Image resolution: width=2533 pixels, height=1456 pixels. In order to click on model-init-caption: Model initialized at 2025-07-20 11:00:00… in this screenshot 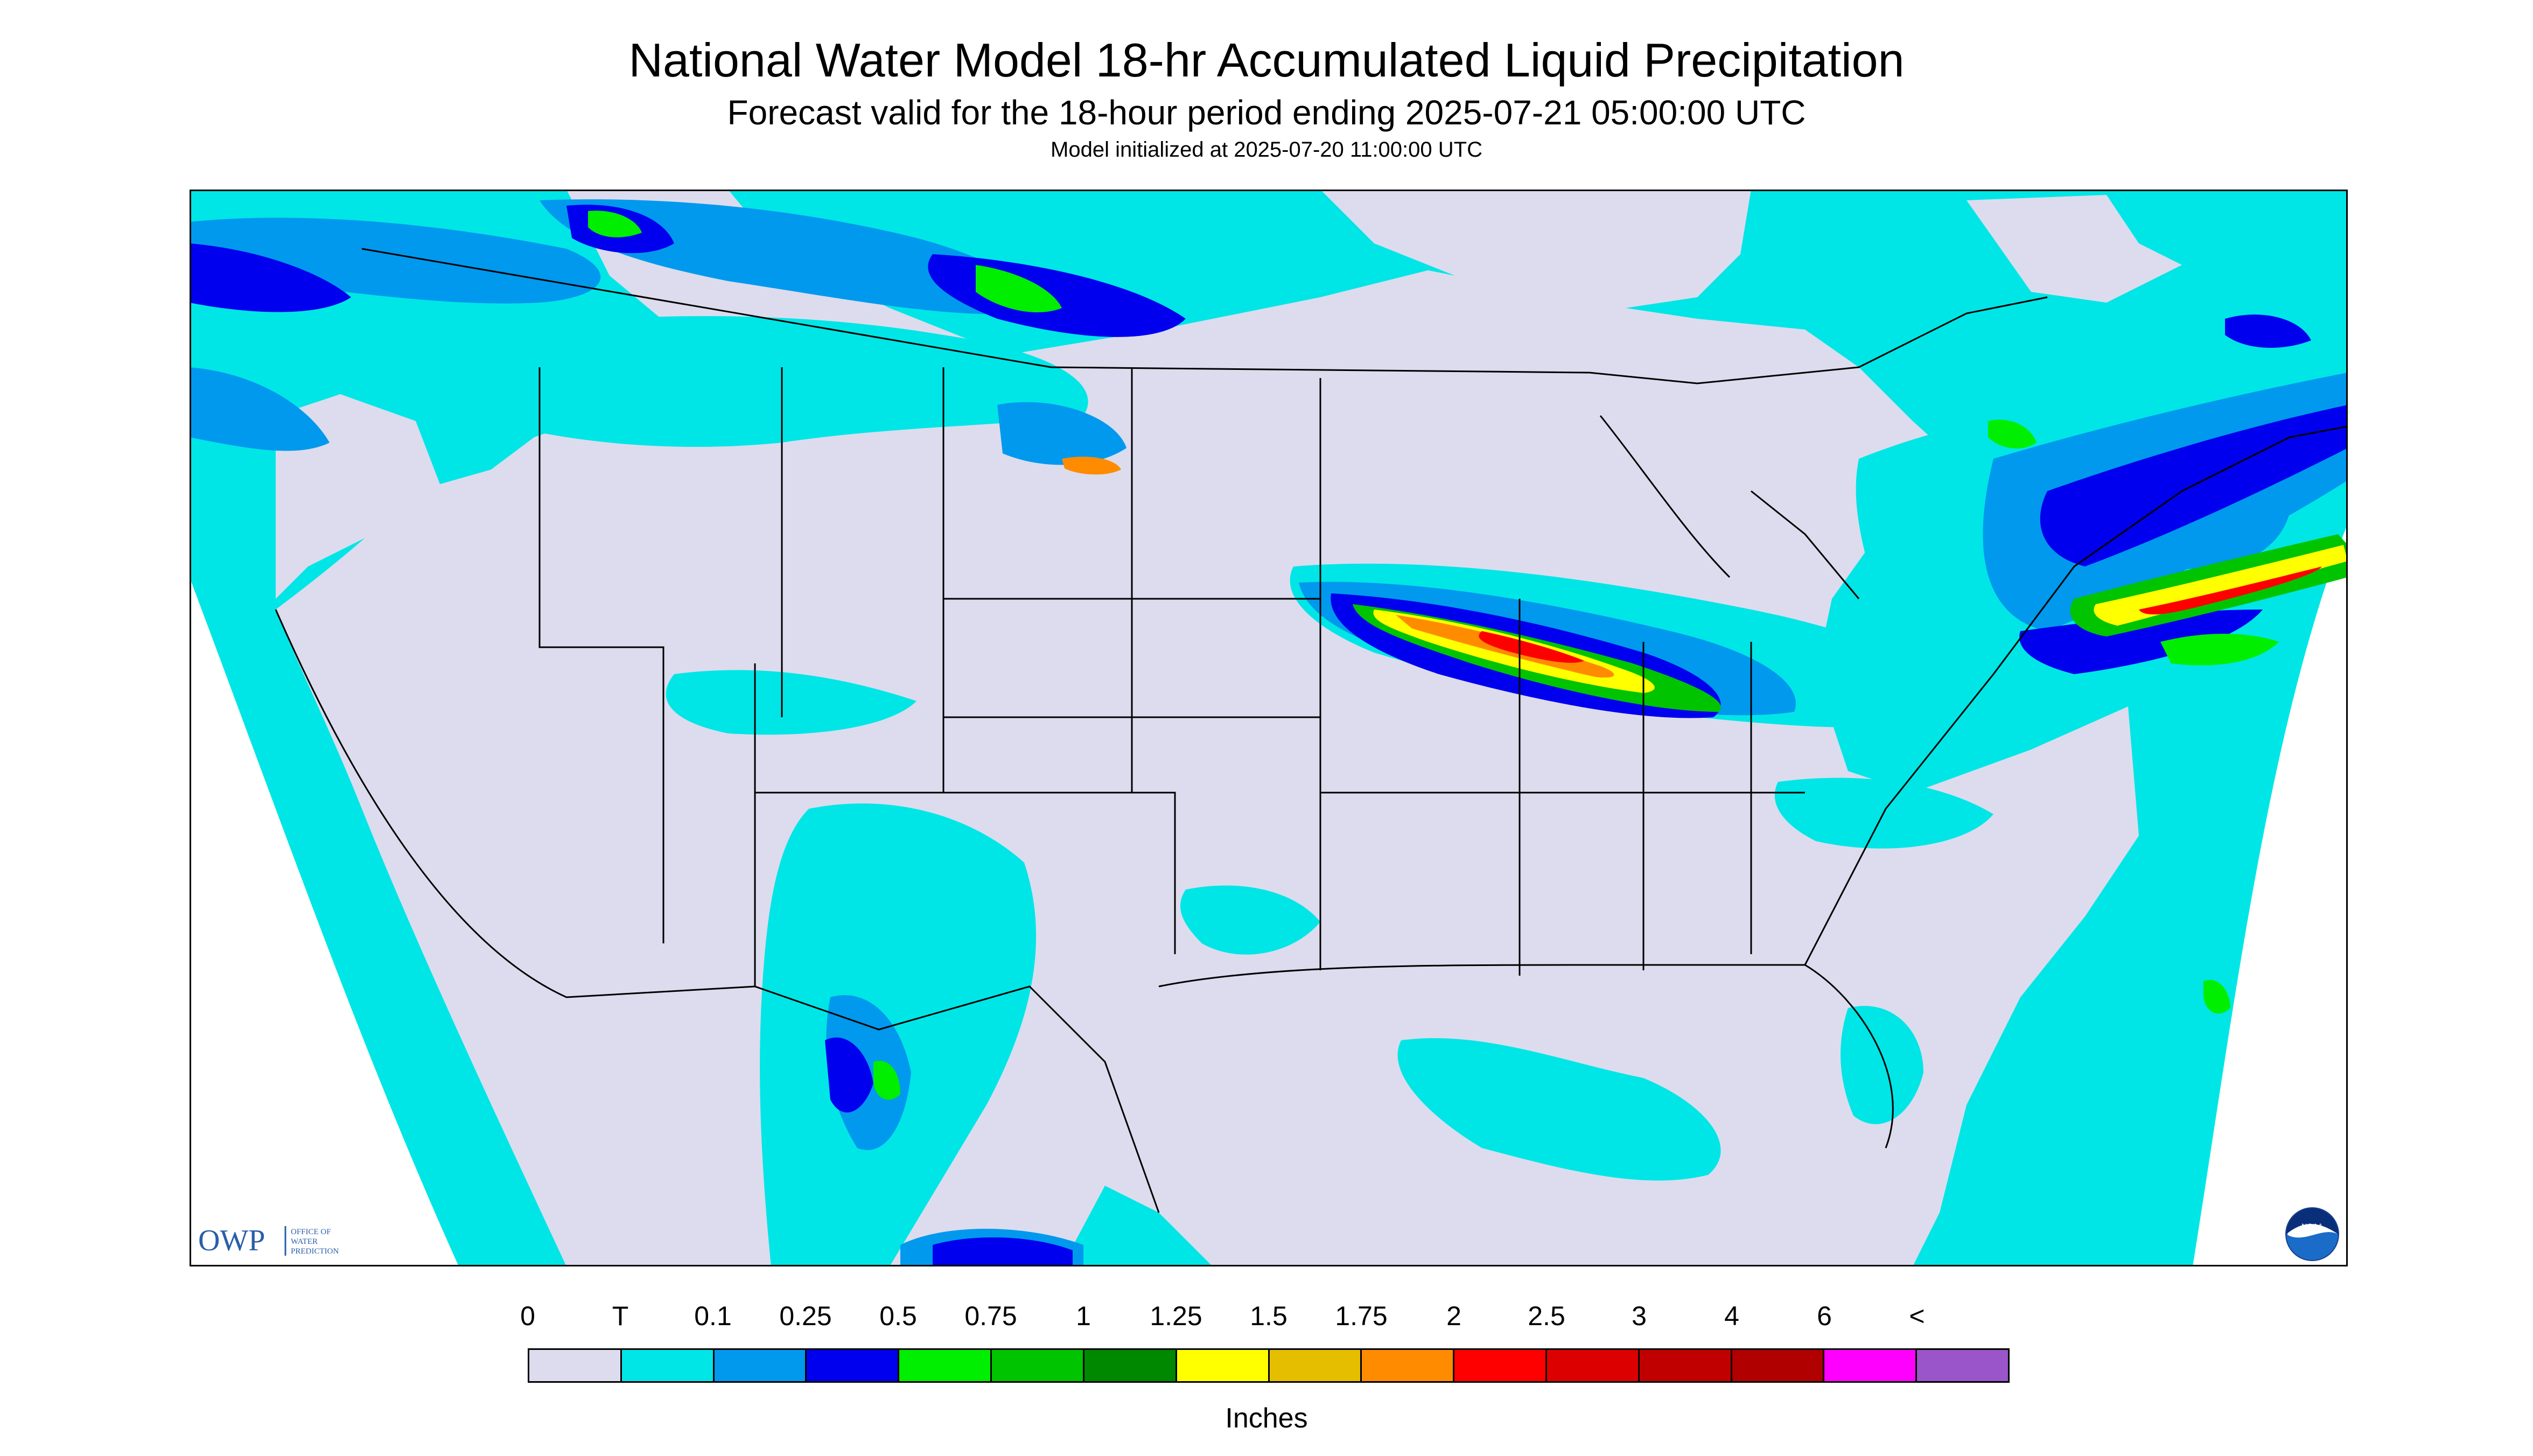, I will do `click(1266, 150)`.